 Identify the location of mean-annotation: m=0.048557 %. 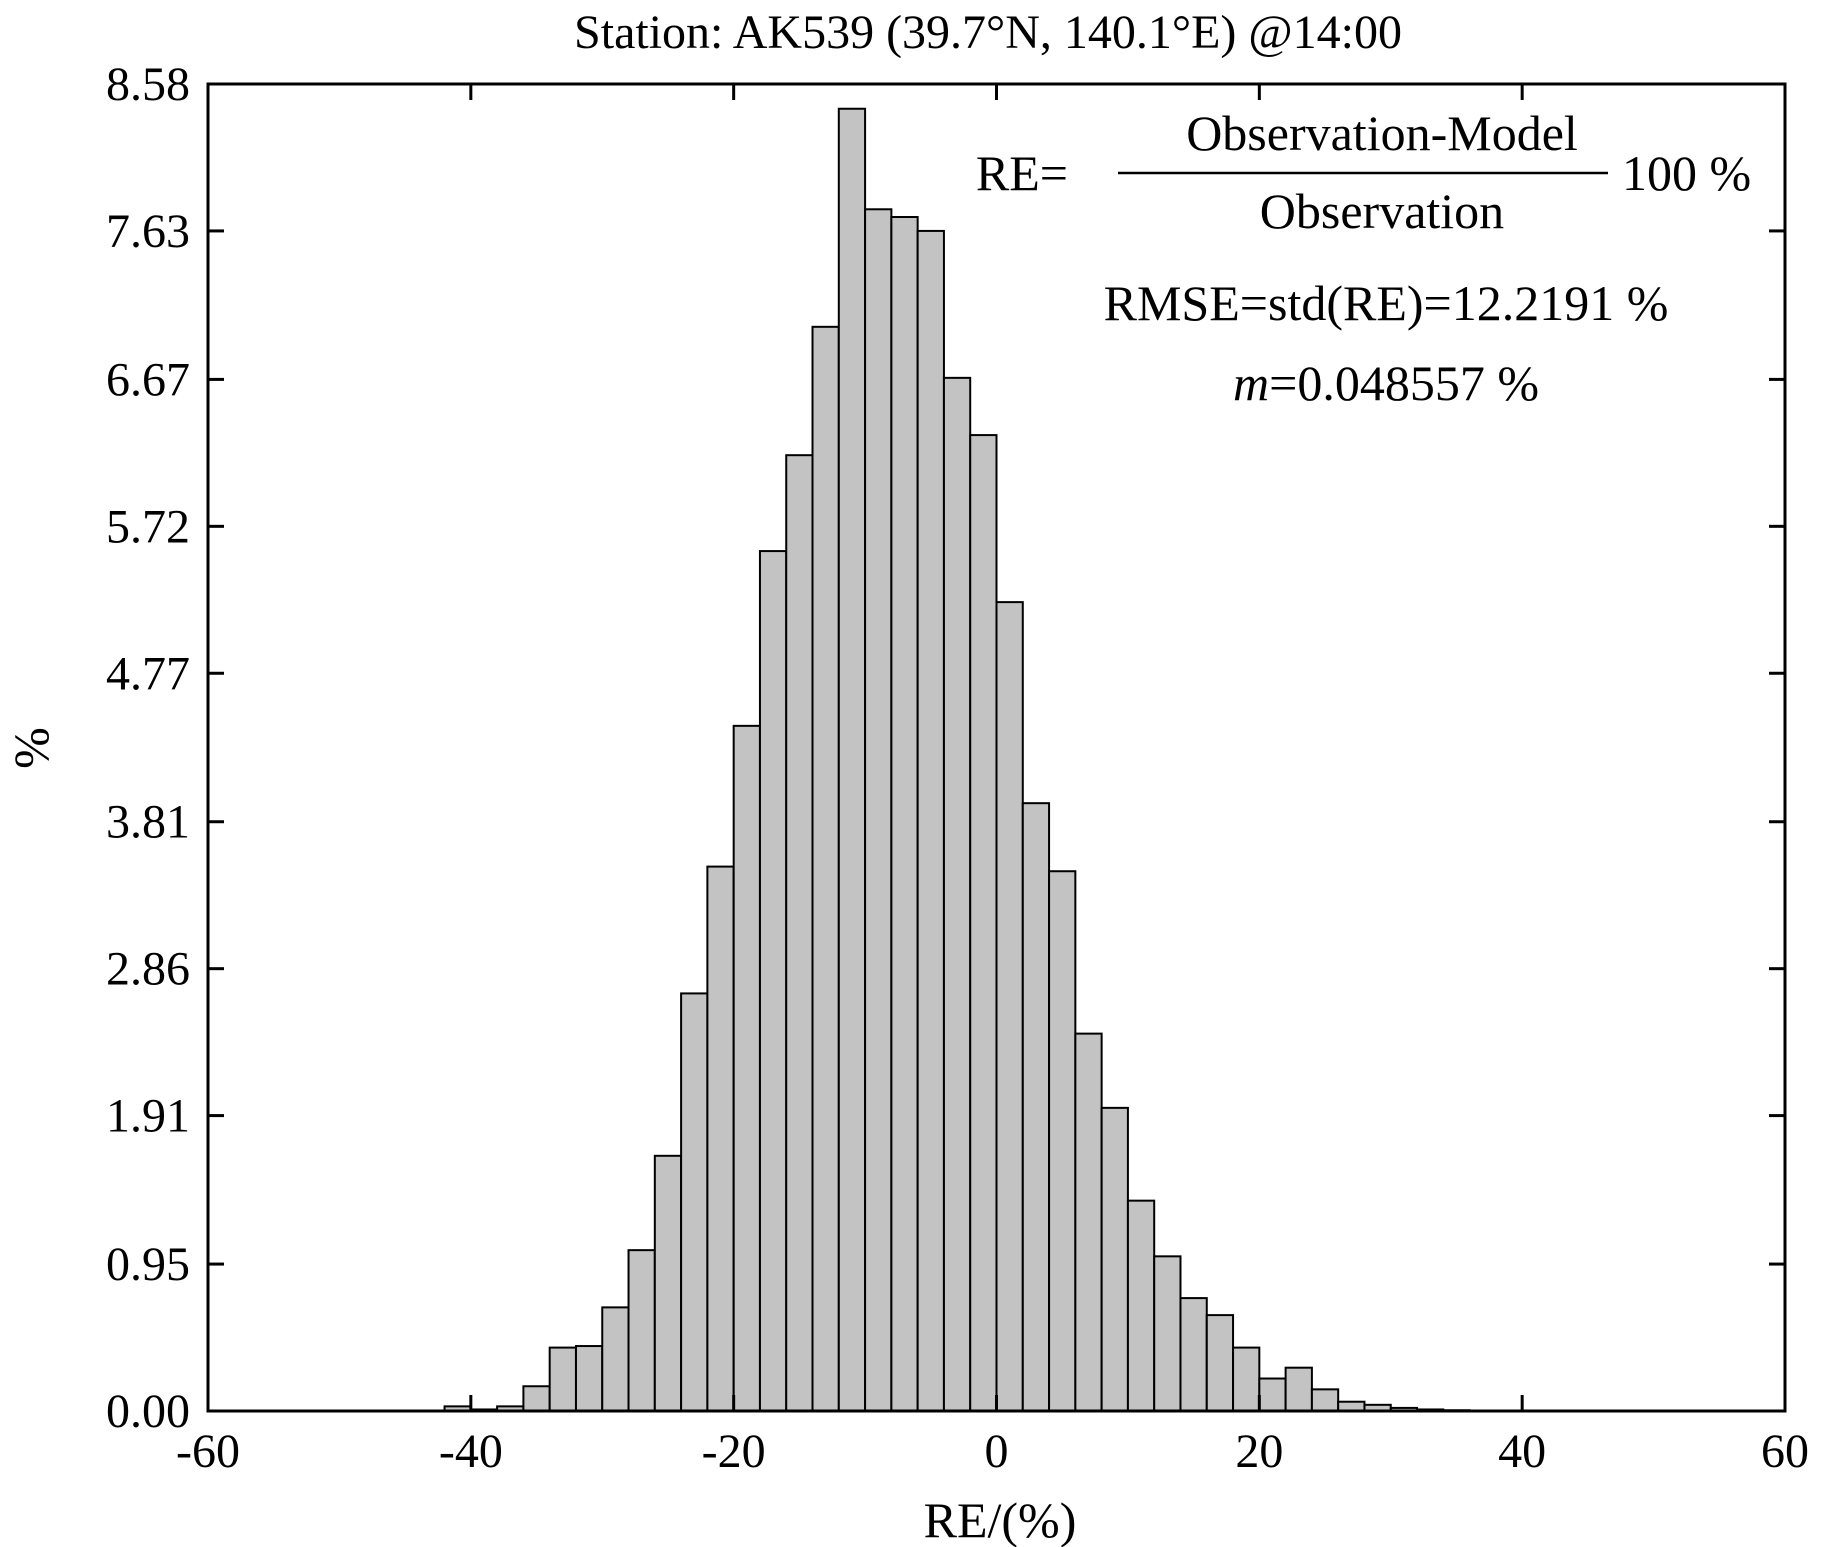
(1386, 383).